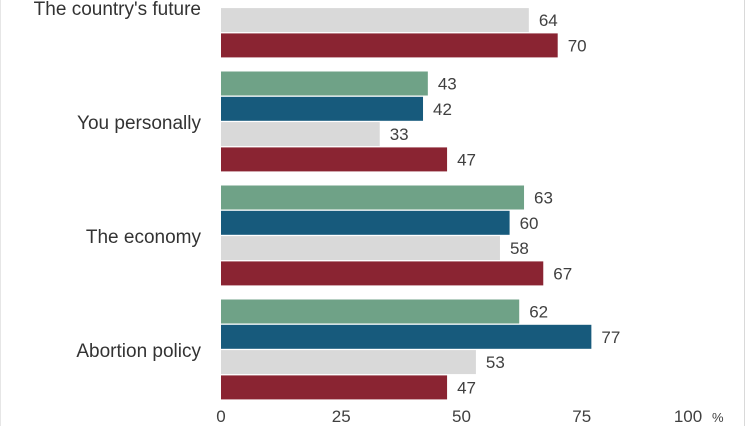  What do you see at coordinates (519, 248) in the screenshot?
I see `data-label: 58` at bounding box center [519, 248].